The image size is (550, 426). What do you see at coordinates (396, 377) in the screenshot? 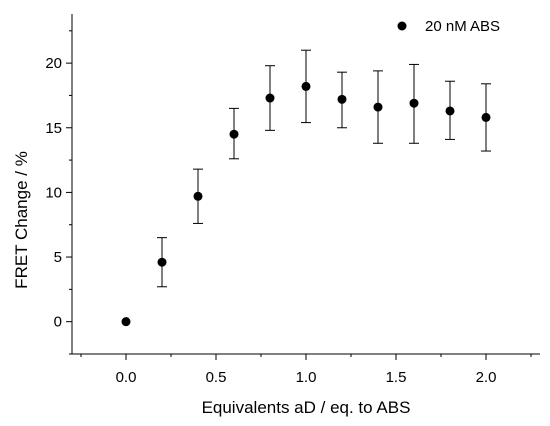
I see `x-tick-label: 1.5` at bounding box center [396, 377].